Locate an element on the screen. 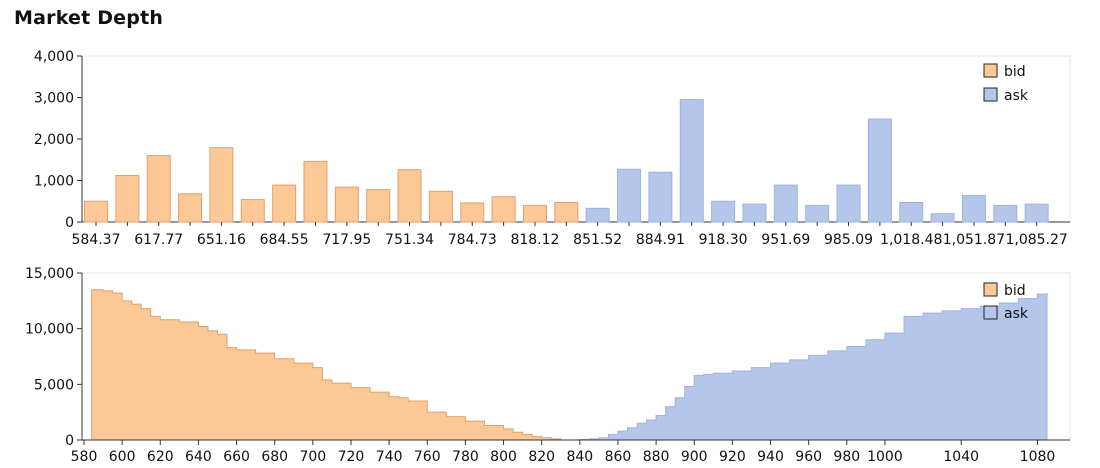 The image size is (1100, 468). page-title: Market Depth is located at coordinates (89, 18).